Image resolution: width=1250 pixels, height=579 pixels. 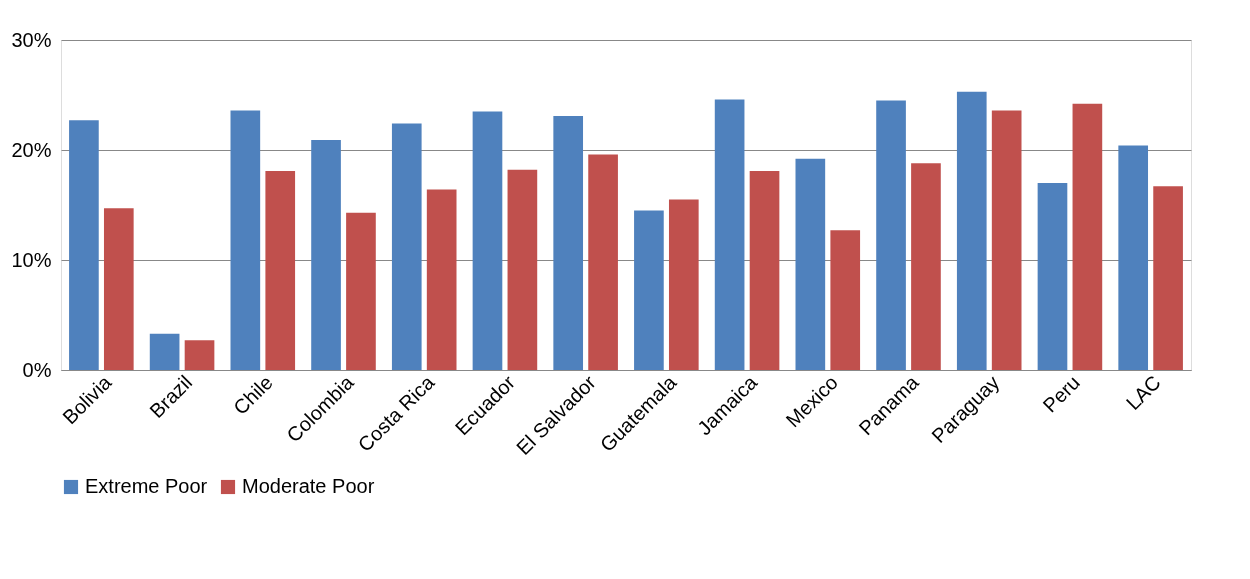 What do you see at coordinates (146, 486) in the screenshot?
I see `legend-label: Extreme Poor` at bounding box center [146, 486].